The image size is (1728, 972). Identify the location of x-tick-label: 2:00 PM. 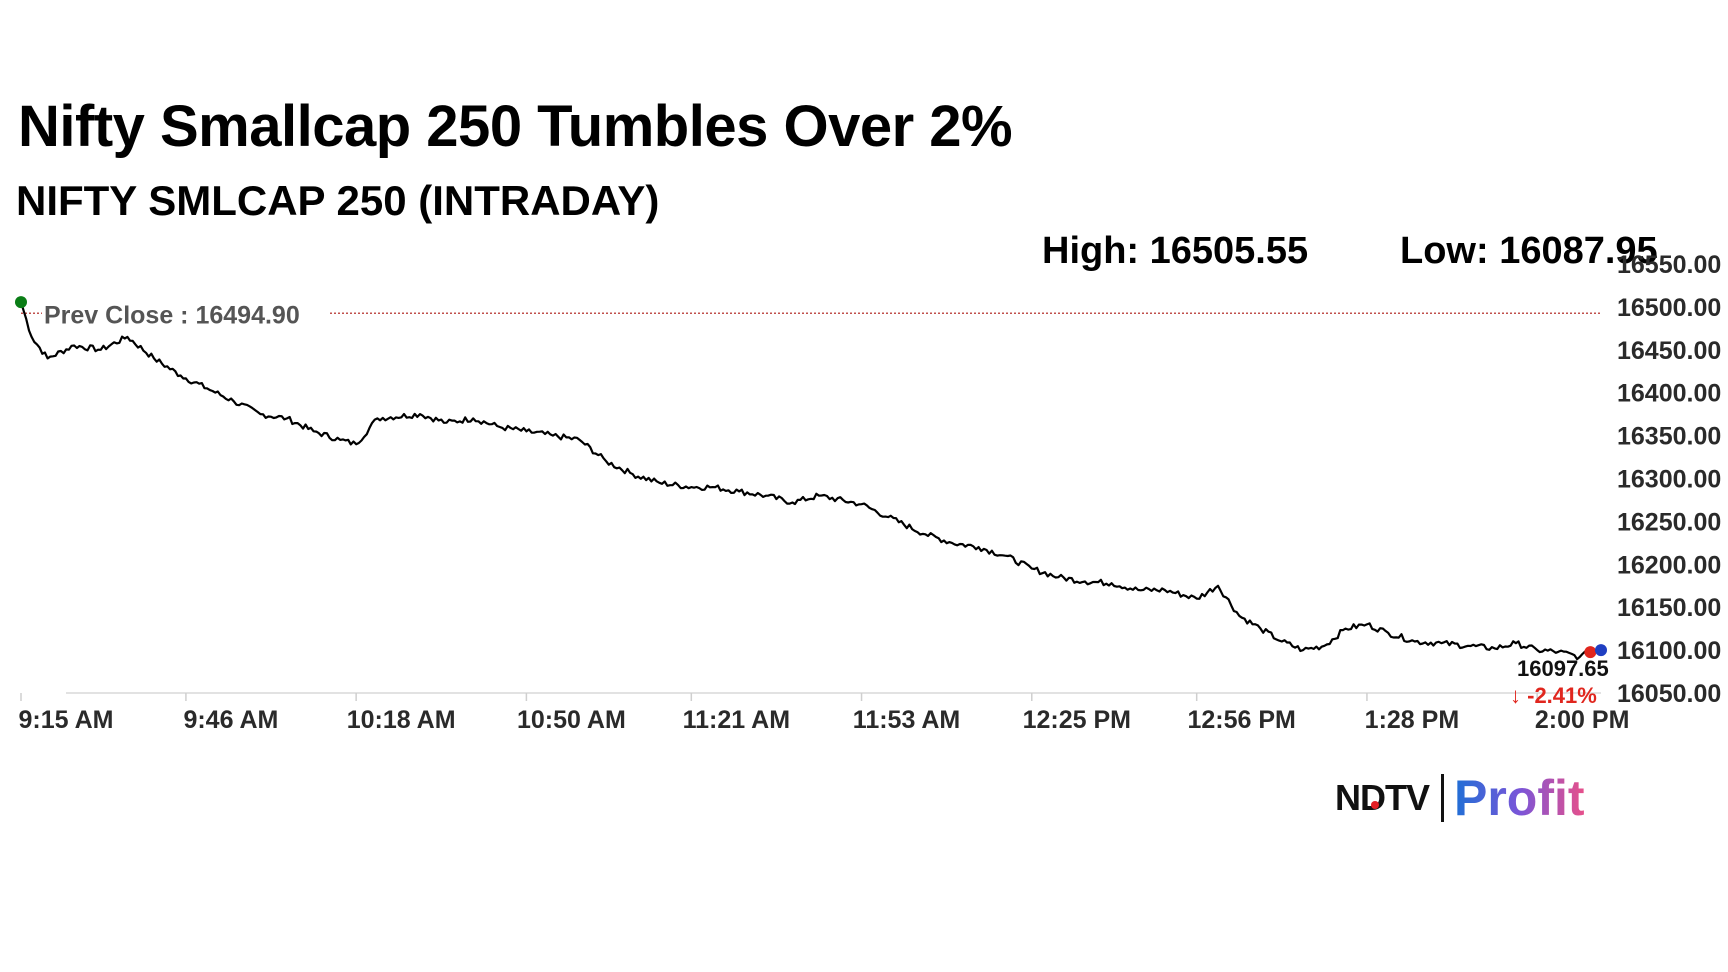
(1582, 720).